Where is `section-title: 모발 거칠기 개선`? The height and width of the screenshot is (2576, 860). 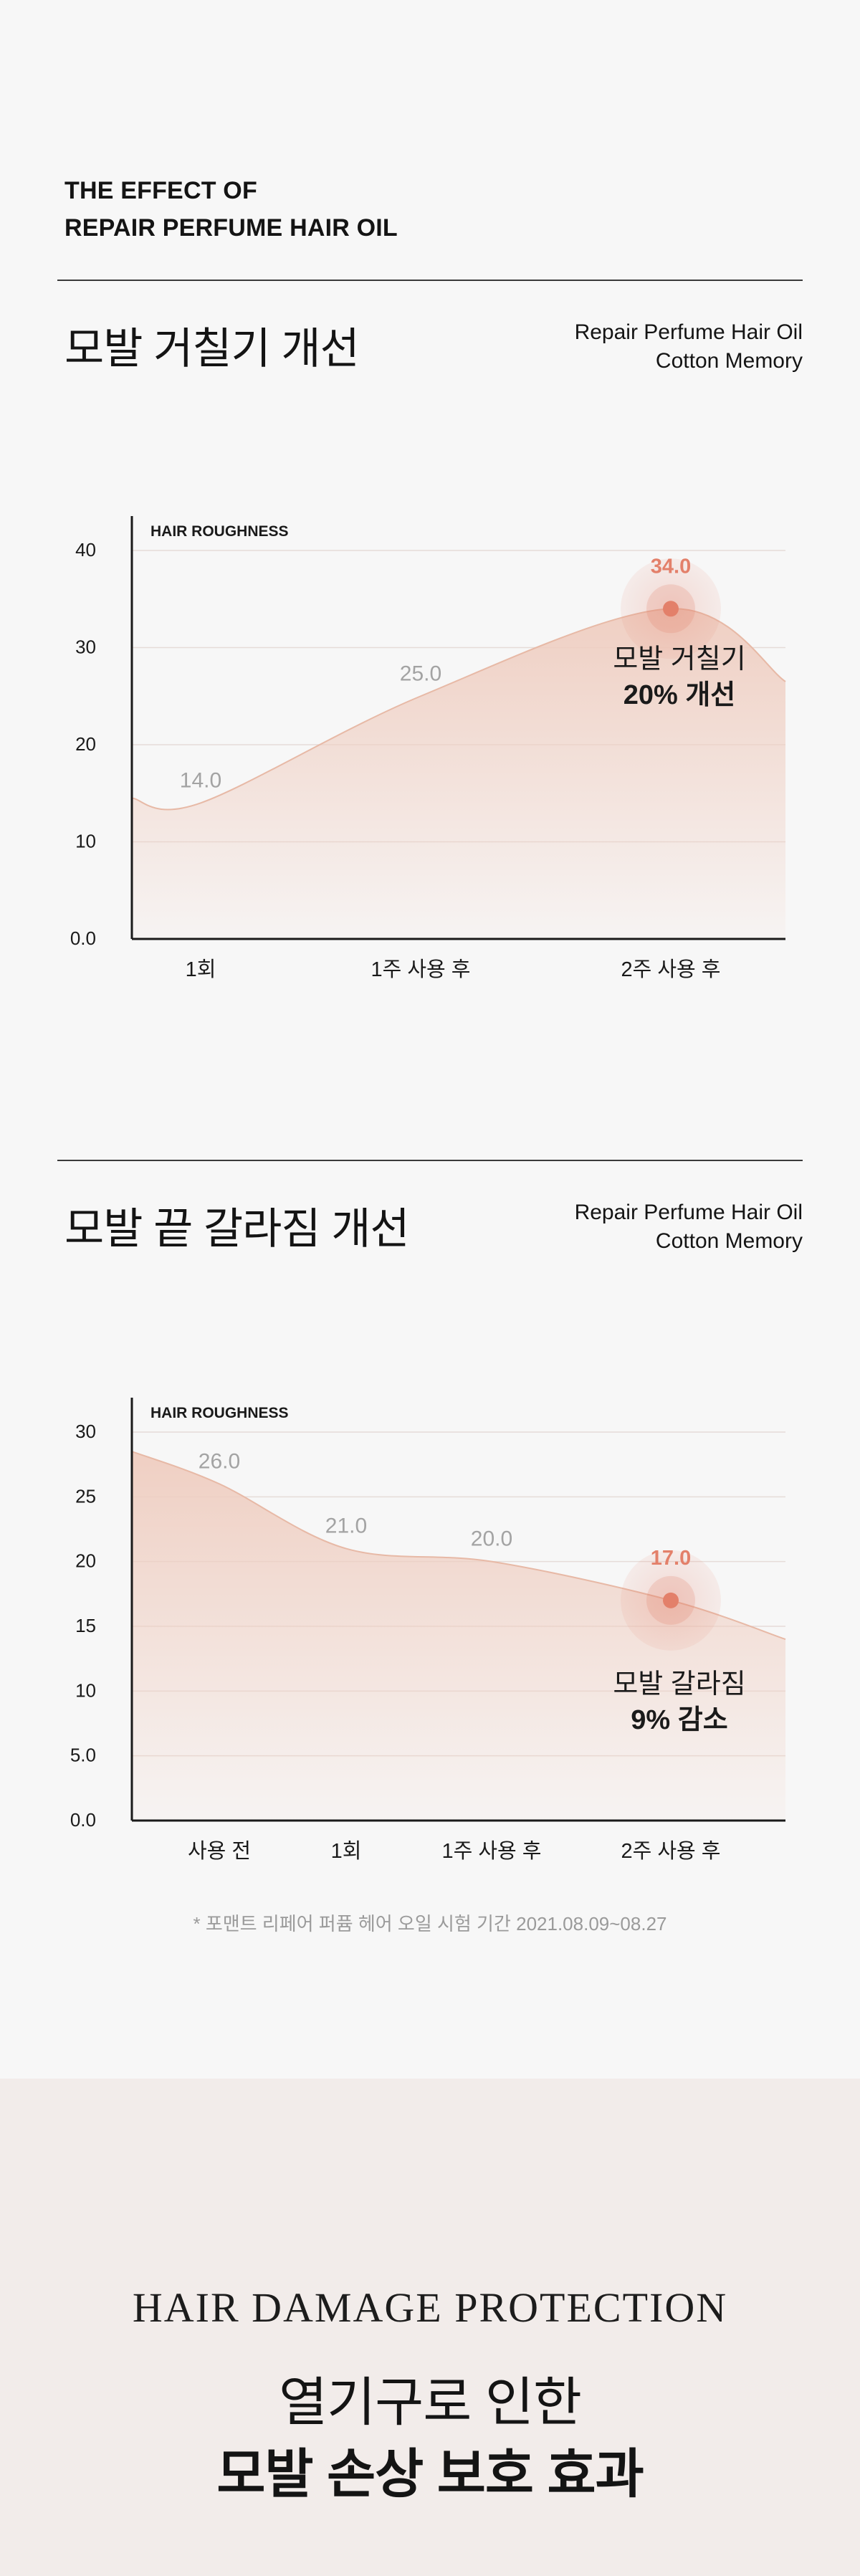
section-title: 모발 거칠기 개선 is located at coordinates (212, 349).